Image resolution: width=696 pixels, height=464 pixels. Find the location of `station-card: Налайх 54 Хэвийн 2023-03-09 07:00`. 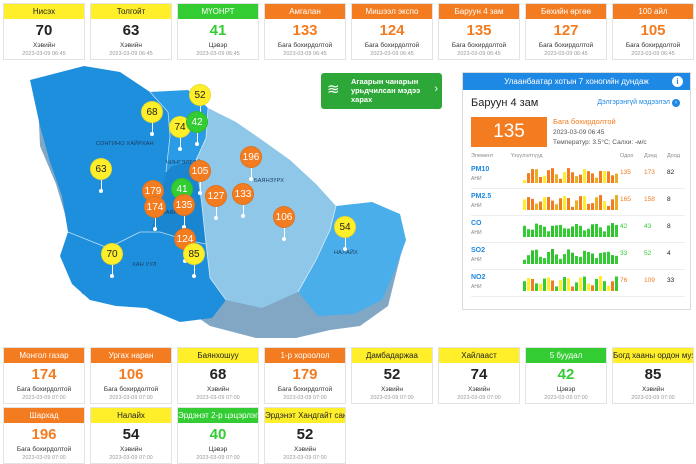

station-card: Налайх 54 Хэвийн 2023-03-09 07:00 is located at coordinates (131, 435).